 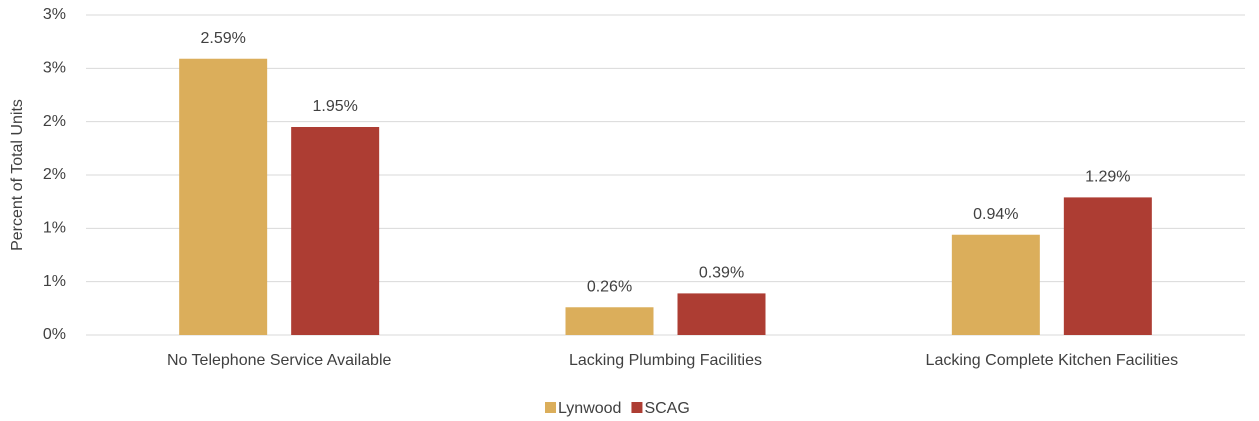 What do you see at coordinates (721, 273) in the screenshot?
I see `data-label: 0.39%` at bounding box center [721, 273].